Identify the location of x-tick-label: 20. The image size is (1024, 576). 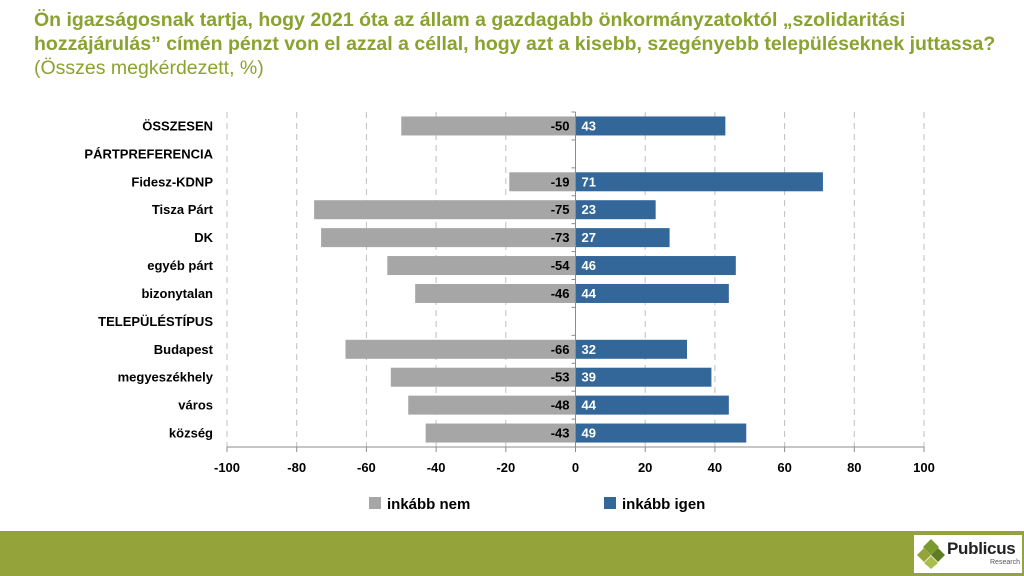
(645, 467).